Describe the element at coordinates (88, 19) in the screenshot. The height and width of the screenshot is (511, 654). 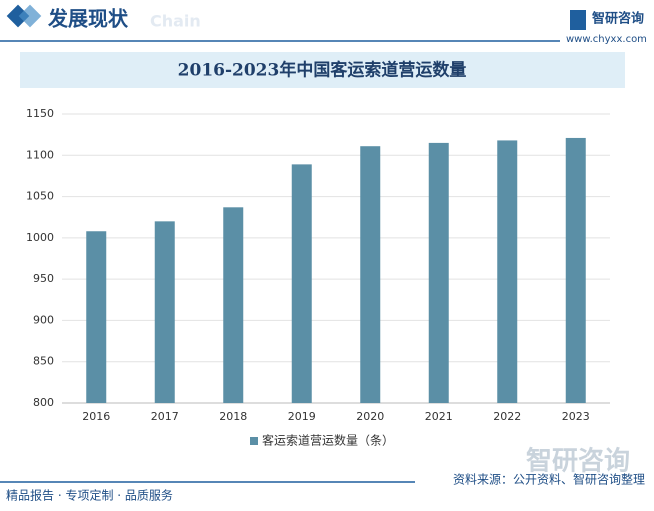
I see `header-title: 发展现状` at that location.